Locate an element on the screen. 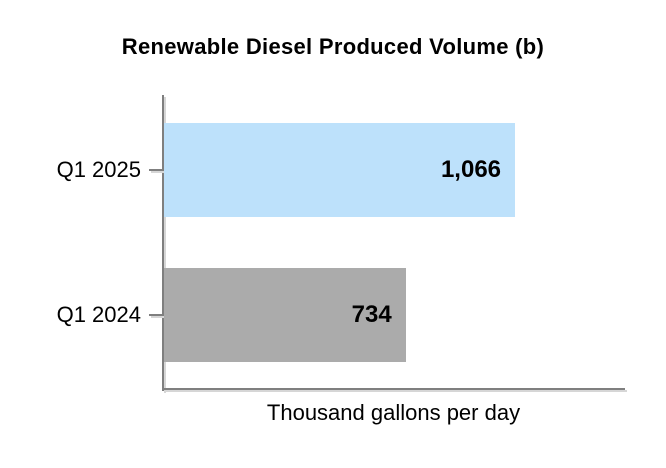 This screenshot has width=666, height=468. y-axis-tick-q1-2025 is located at coordinates (155, 170).